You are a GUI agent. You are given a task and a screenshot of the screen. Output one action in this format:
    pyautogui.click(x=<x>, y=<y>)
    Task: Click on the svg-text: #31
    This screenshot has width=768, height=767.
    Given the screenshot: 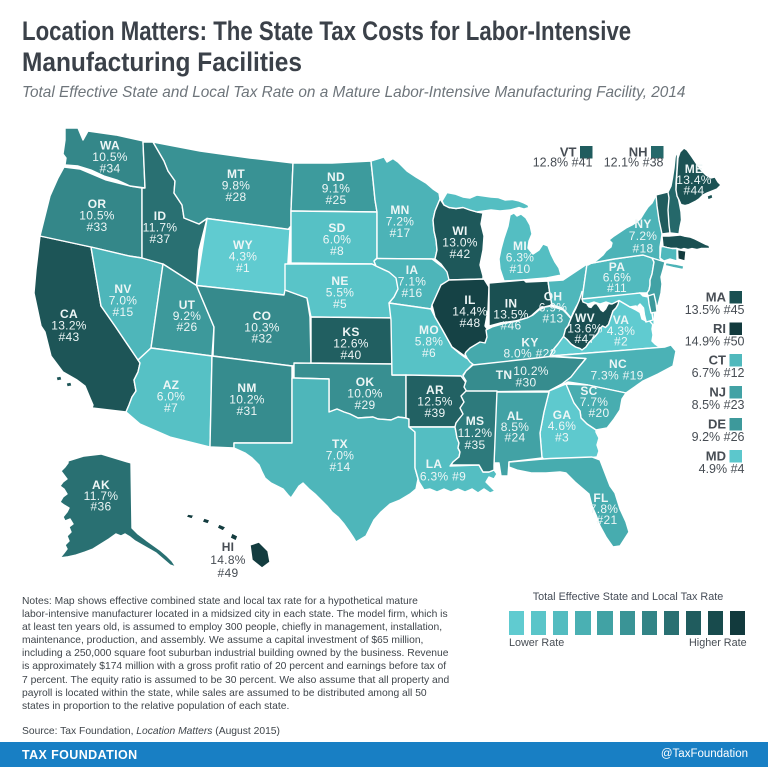 What is the action you would take?
    pyautogui.click(x=247, y=411)
    